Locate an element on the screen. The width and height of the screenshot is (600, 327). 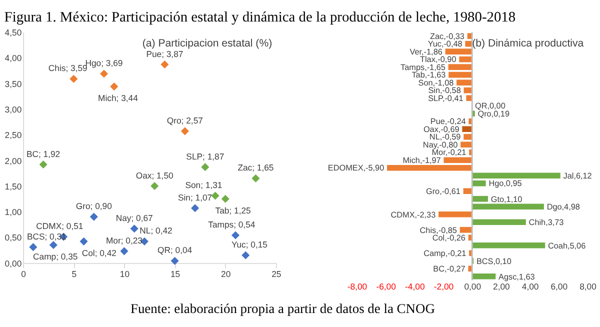
chart-title: Figura 1. México: Participación estatal y dinámica de la producción de leche, 1980-2018 is located at coordinates (260, 18).